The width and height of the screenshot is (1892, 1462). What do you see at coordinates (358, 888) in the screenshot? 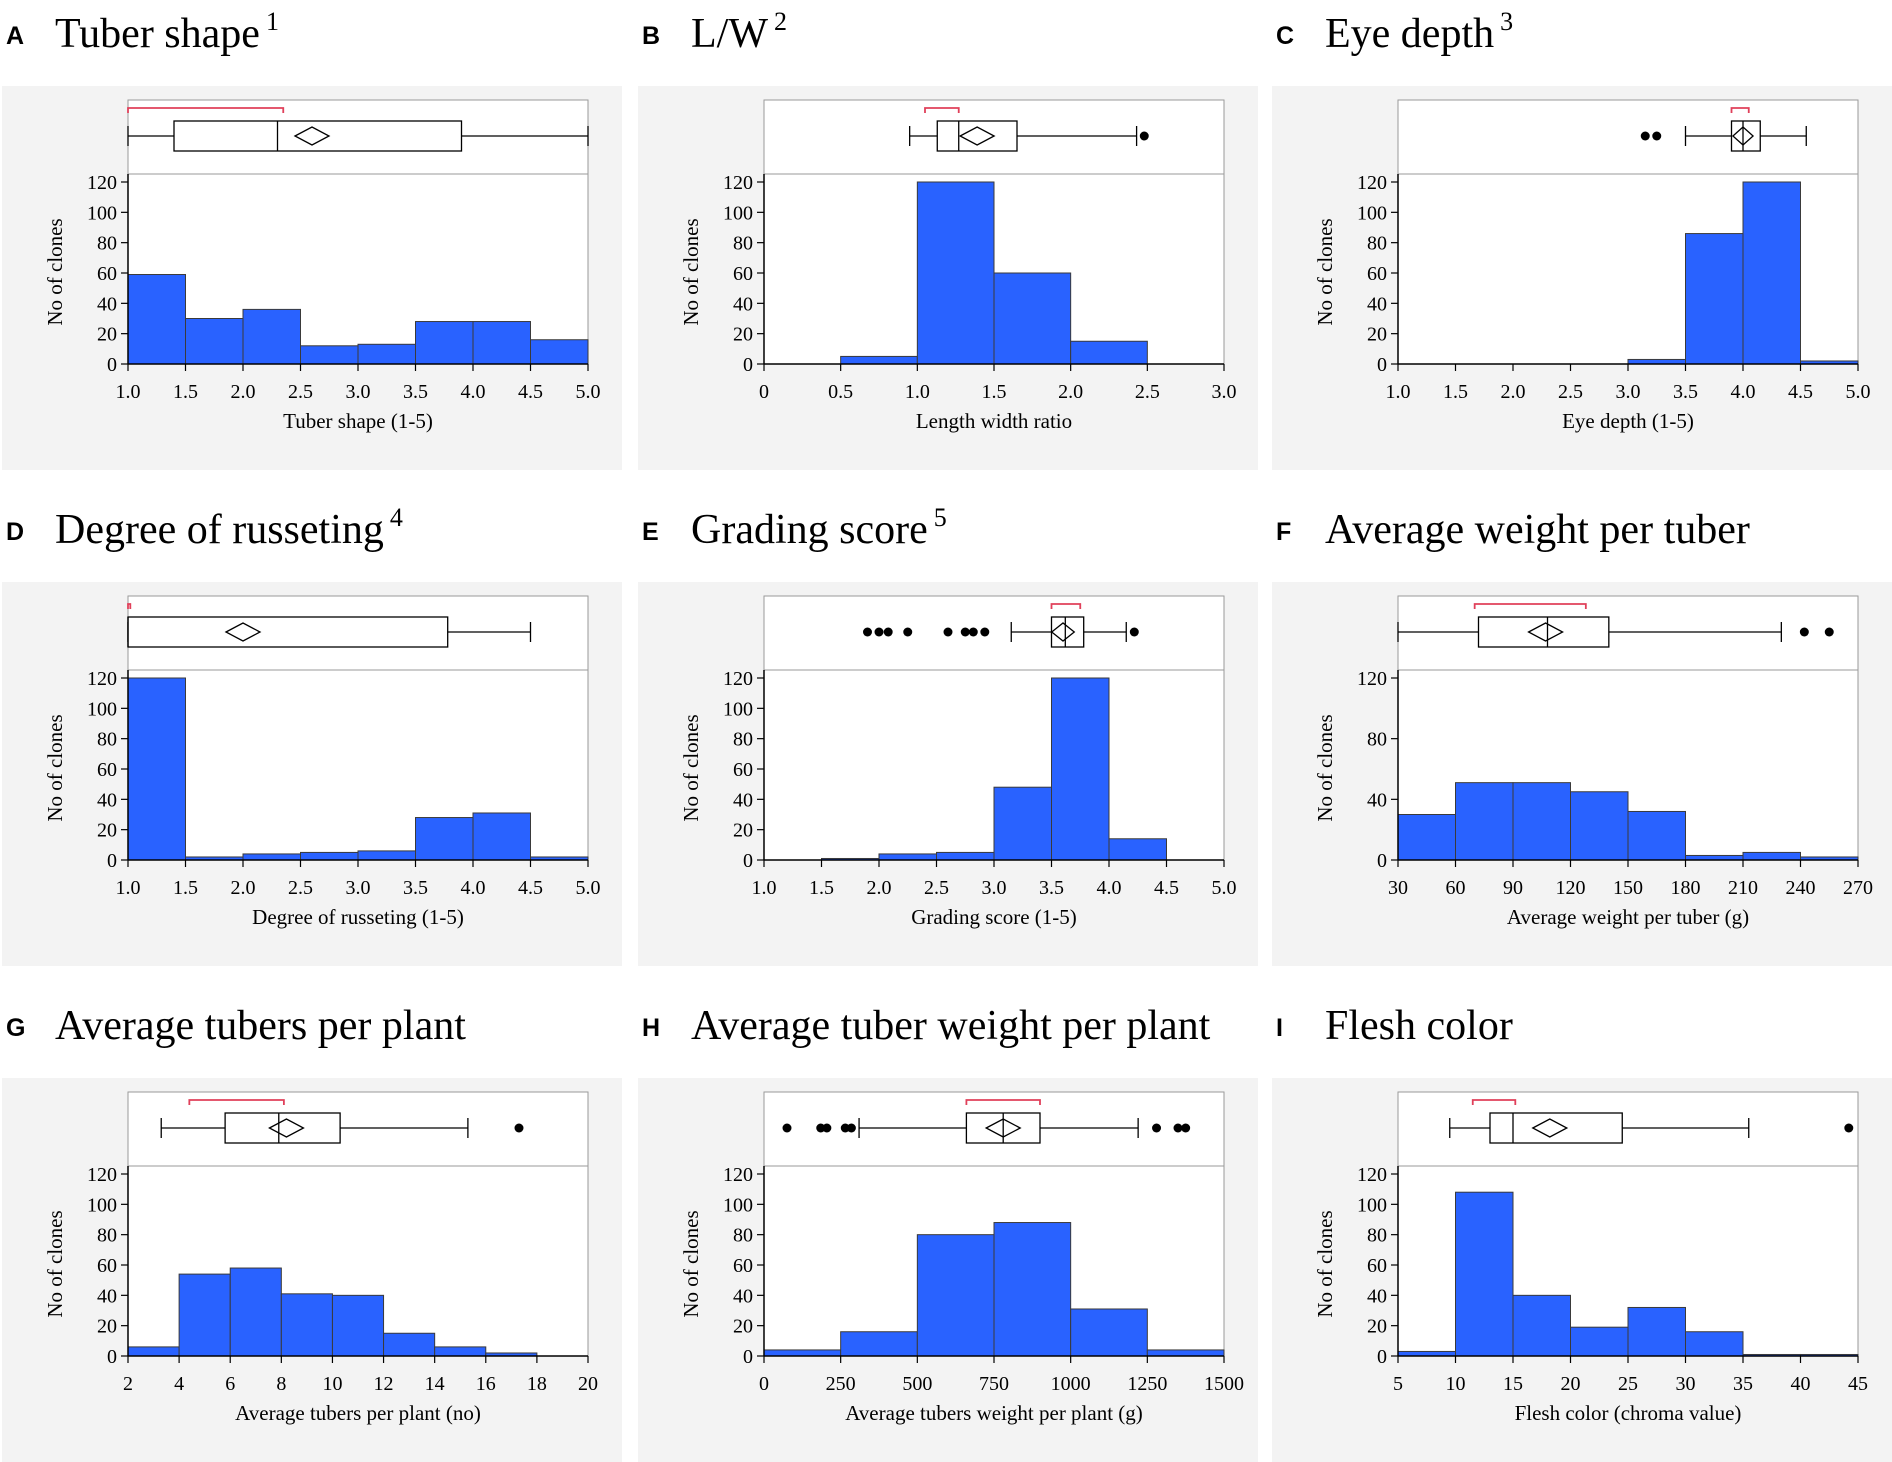
I see `x-tick-label: 3.0` at bounding box center [358, 888].